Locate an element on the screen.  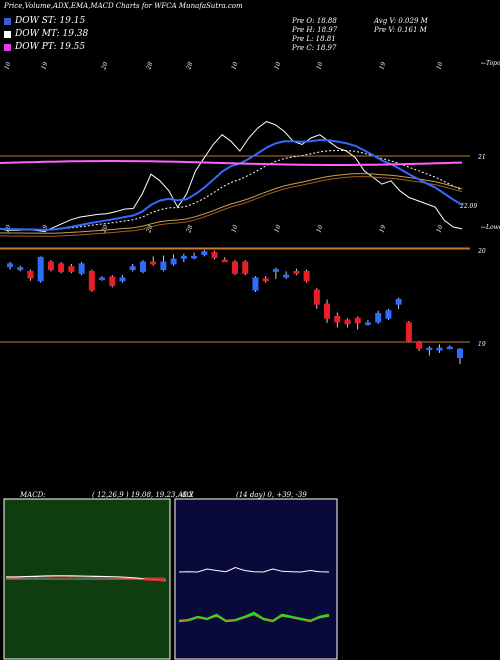
ema-last-label: 22.09 is located at coordinates (468, 206).